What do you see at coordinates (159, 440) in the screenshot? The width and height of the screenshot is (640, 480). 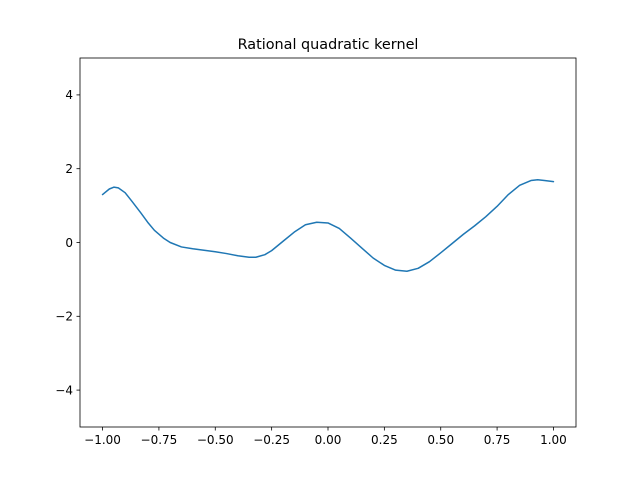 I see `x-tick-label: −0.75` at bounding box center [159, 440].